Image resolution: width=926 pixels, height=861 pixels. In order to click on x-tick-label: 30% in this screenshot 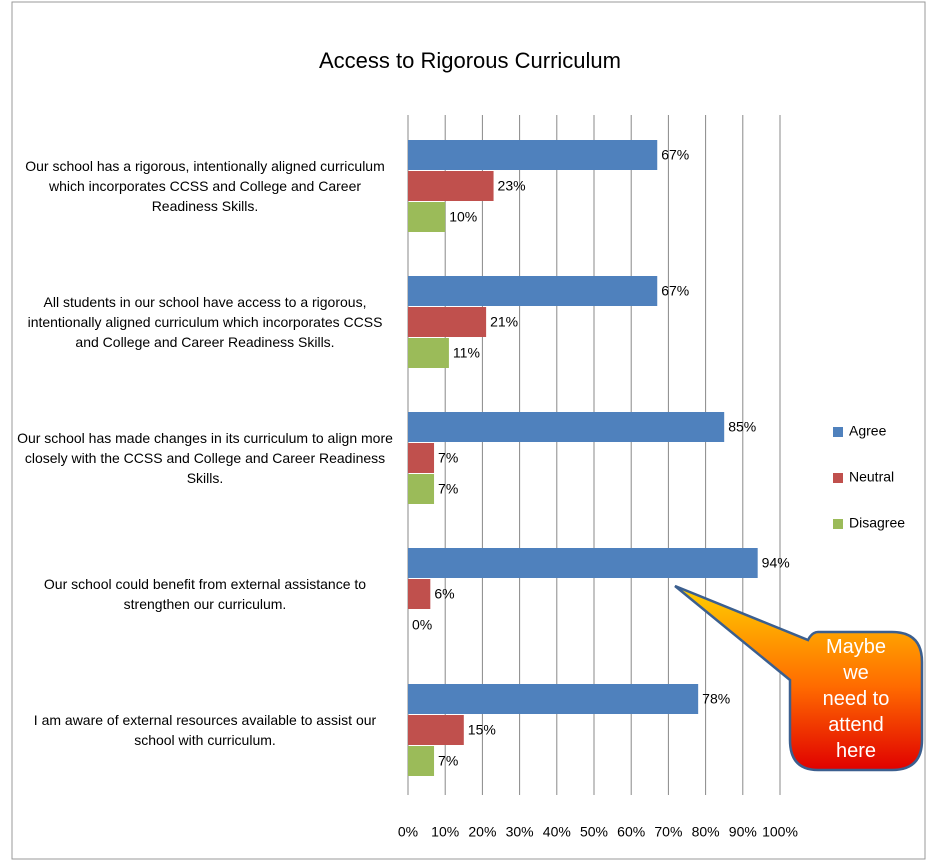, I will do `click(520, 832)`.